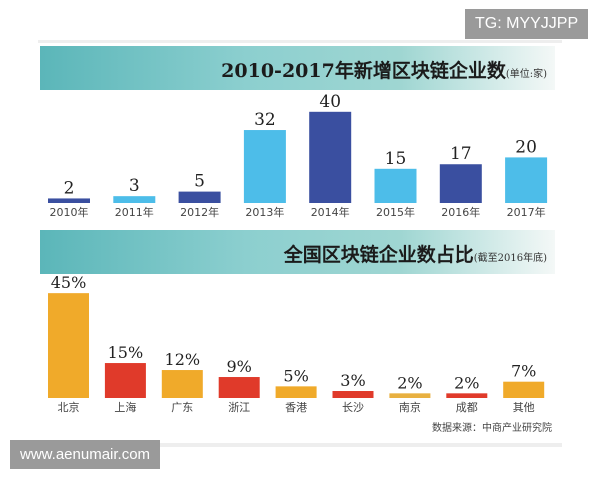  What do you see at coordinates (182, 407) in the screenshot?
I see `category-label: 广东` at bounding box center [182, 407].